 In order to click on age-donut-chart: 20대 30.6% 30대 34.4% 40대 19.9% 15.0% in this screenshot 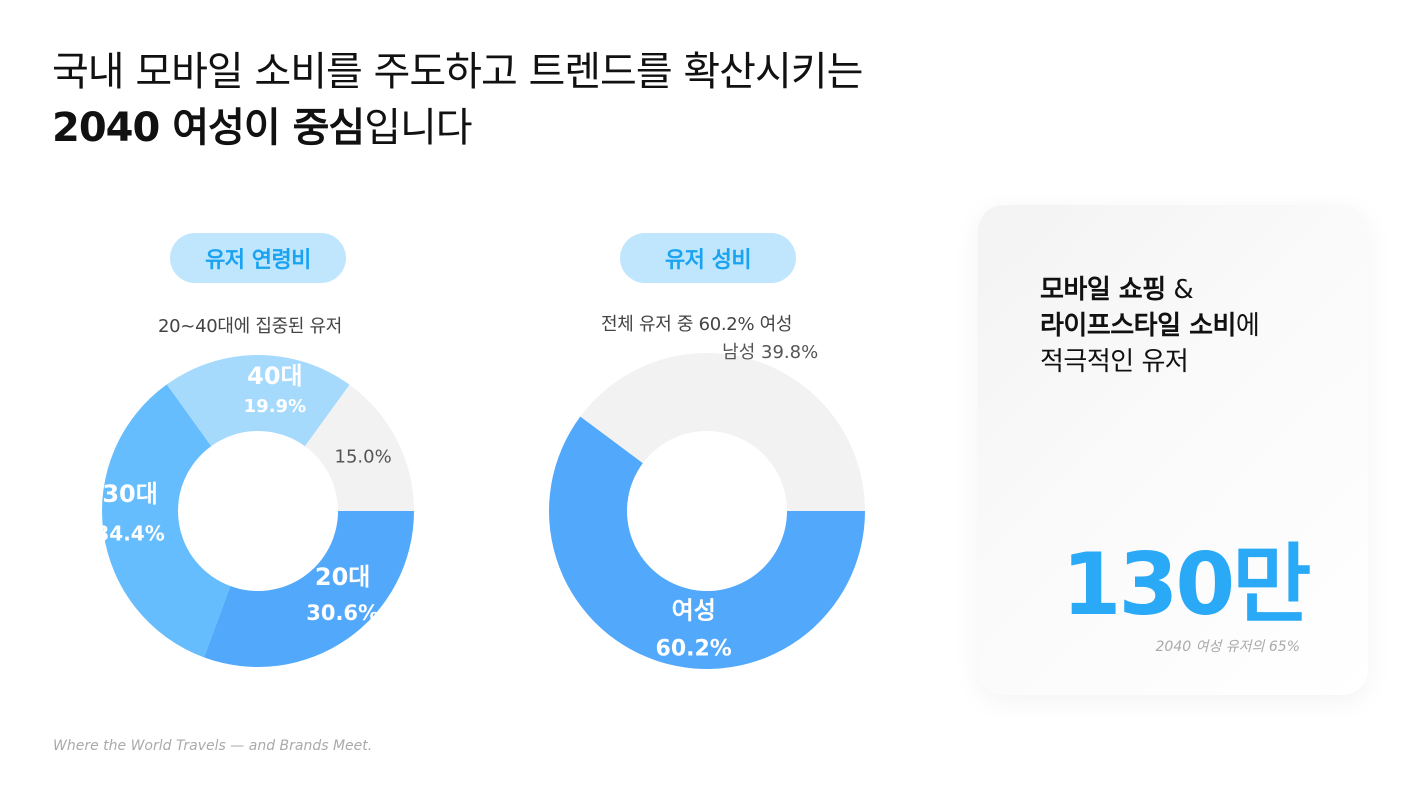, I will do `click(254, 511)`.